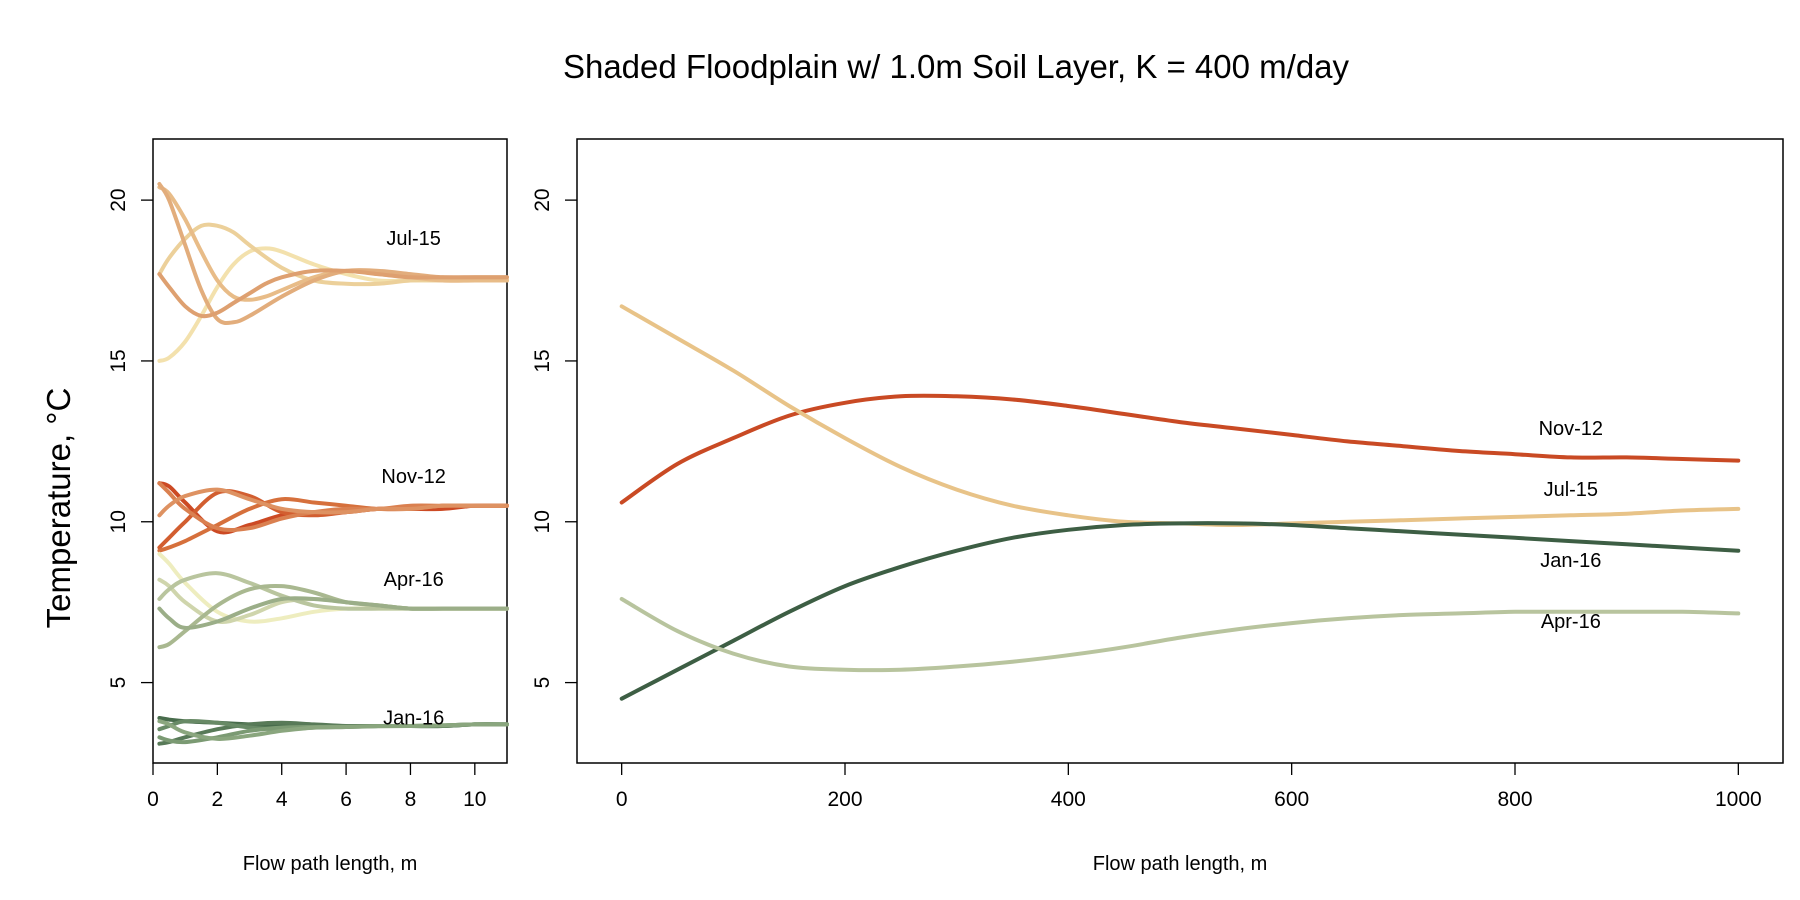 The width and height of the screenshot is (1800, 900). Describe the element at coordinates (130, 438) in the screenshot. I see `left-y-ticks: 5 10 15 20` at that location.